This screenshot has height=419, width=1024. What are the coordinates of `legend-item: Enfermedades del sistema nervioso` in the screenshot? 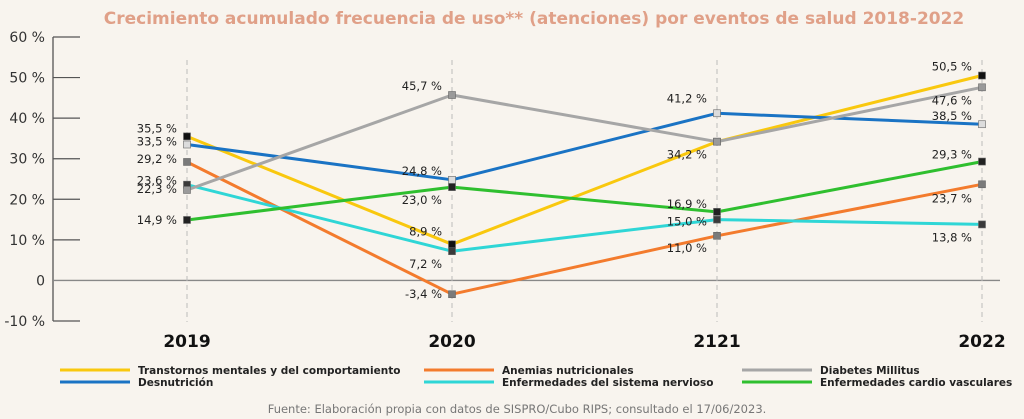 It's located at (568, 383).